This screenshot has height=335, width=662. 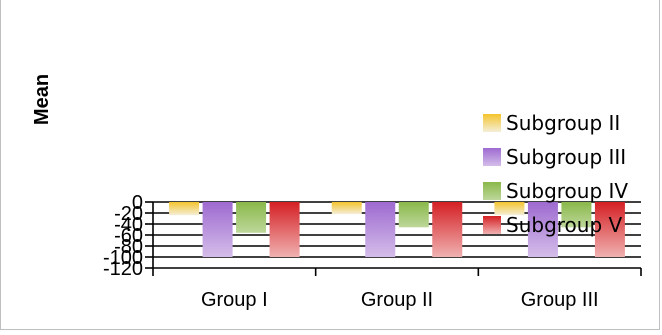 I want to click on bar-subgroup-iv-group-i, so click(x=251, y=217).